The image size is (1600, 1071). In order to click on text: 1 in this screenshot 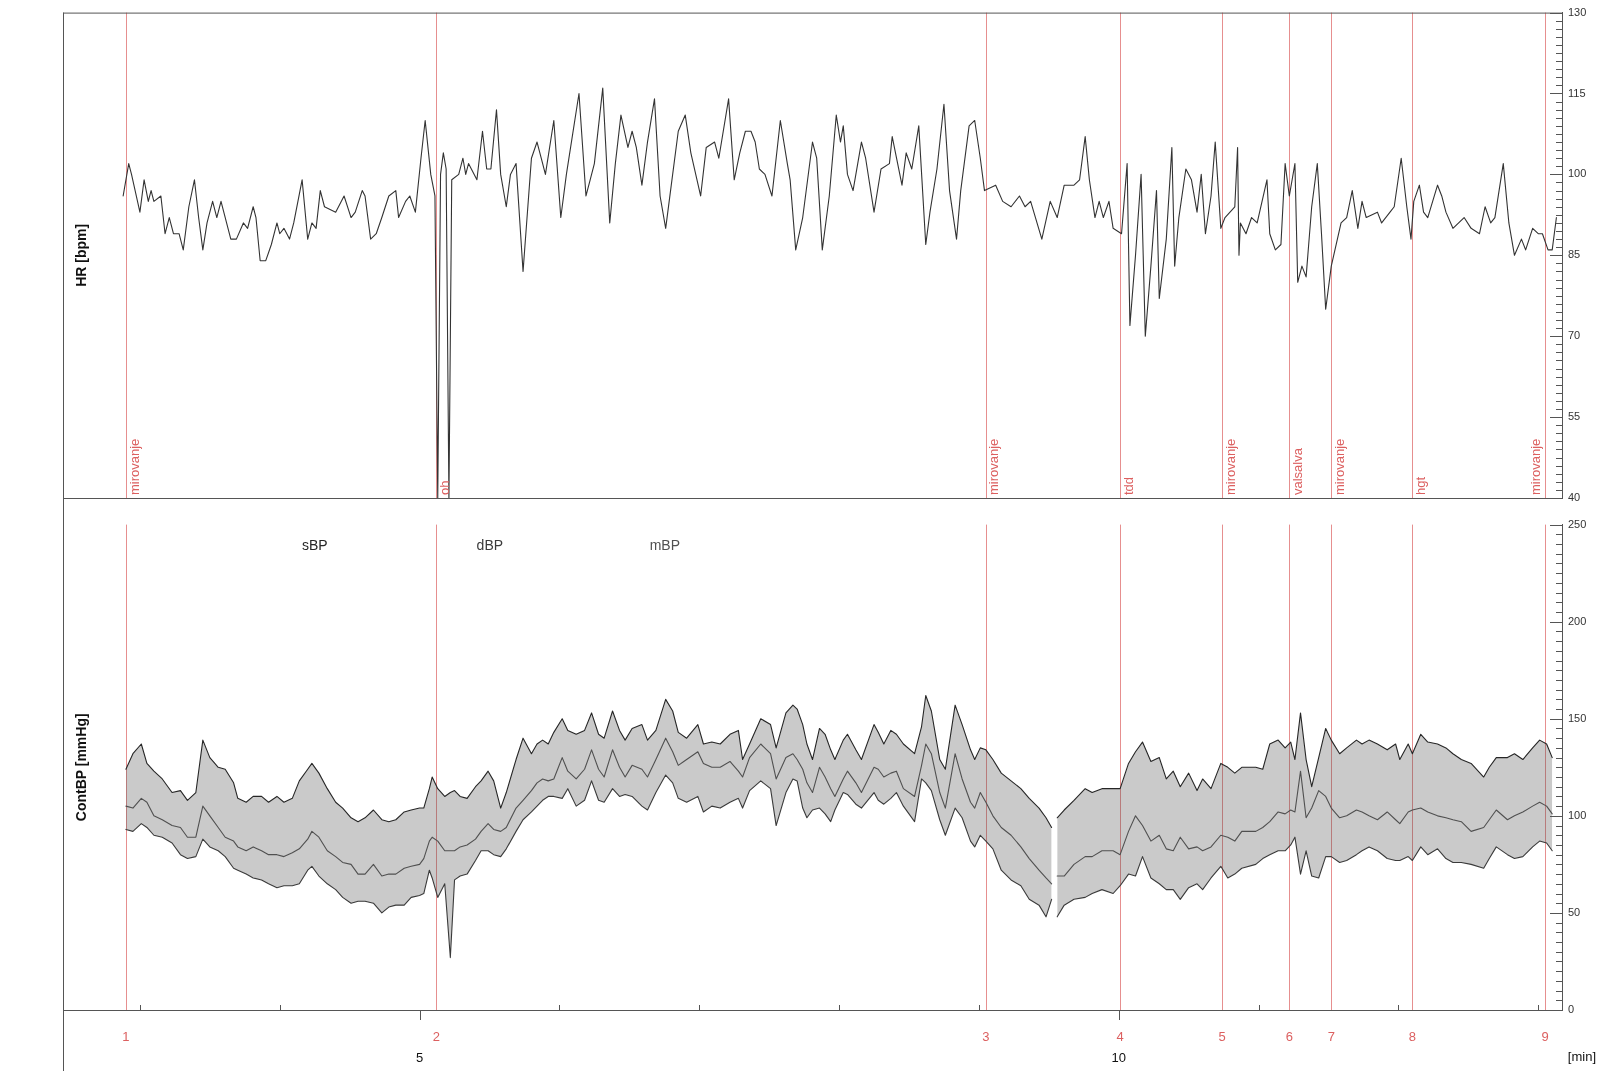, I will do `click(126, 1036)`.